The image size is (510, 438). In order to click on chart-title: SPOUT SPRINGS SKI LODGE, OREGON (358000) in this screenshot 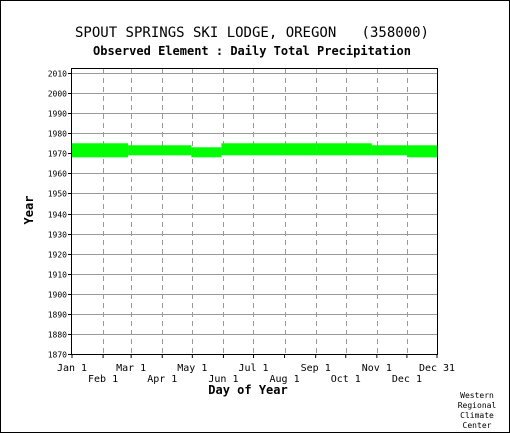, I will do `click(252, 33)`.